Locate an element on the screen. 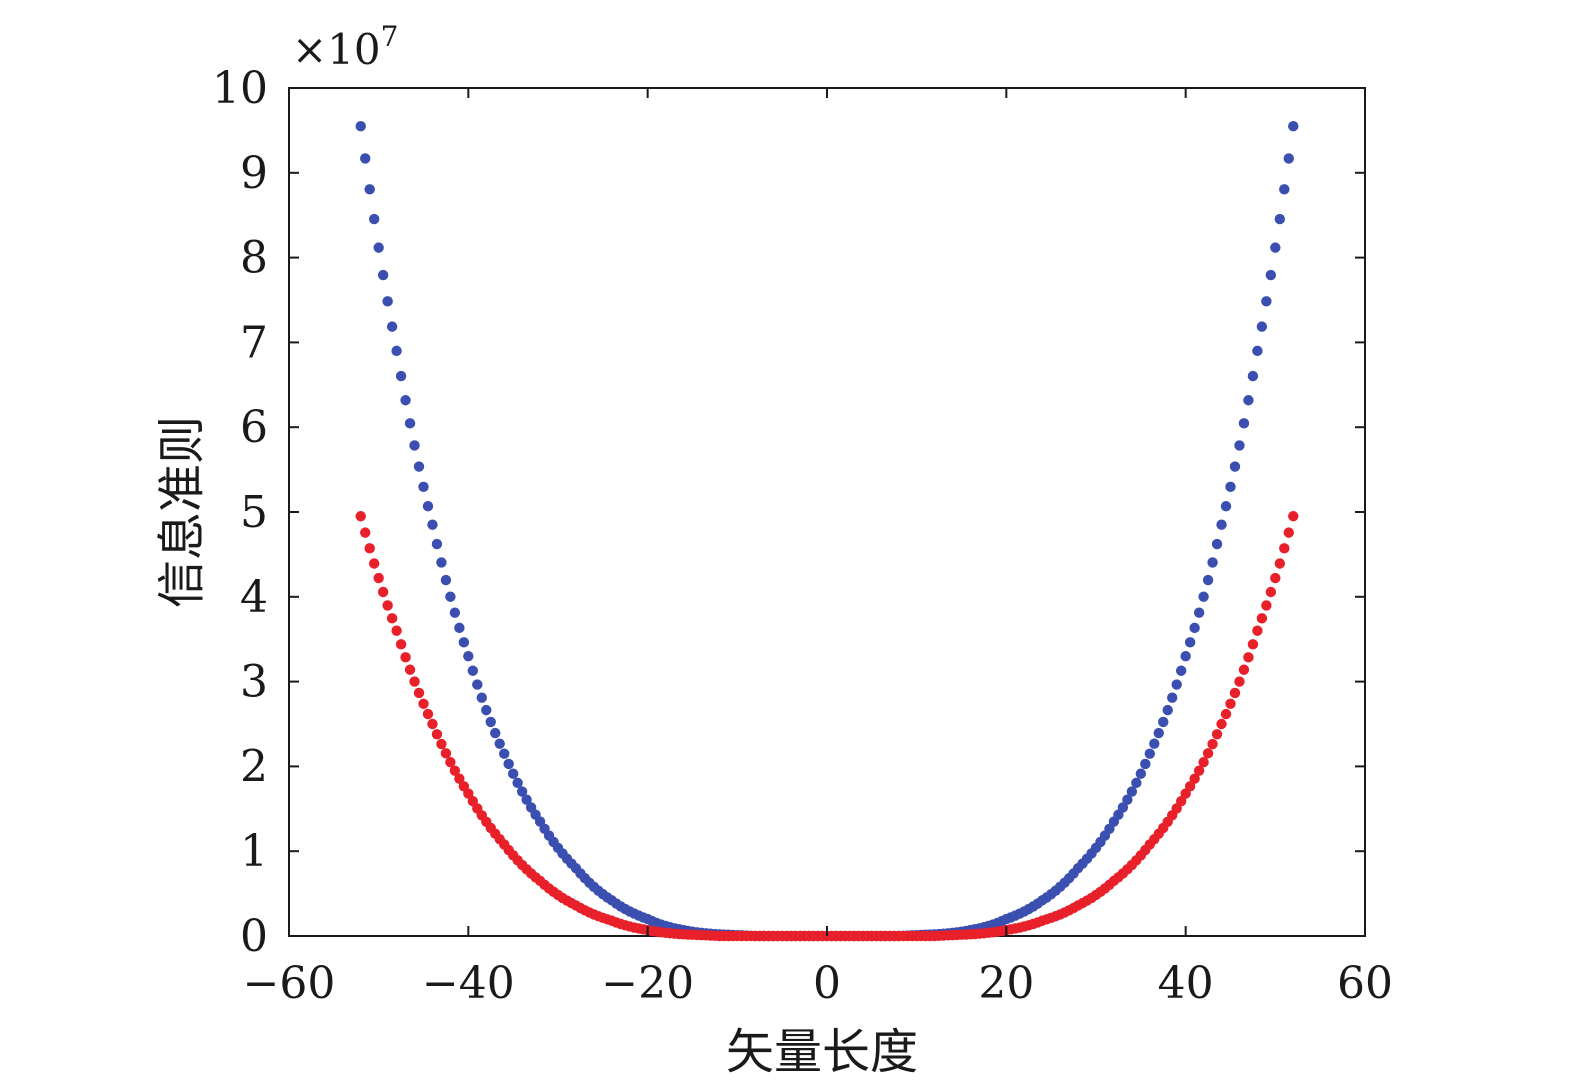  y-tick-label: 1 is located at coordinates (254, 851).